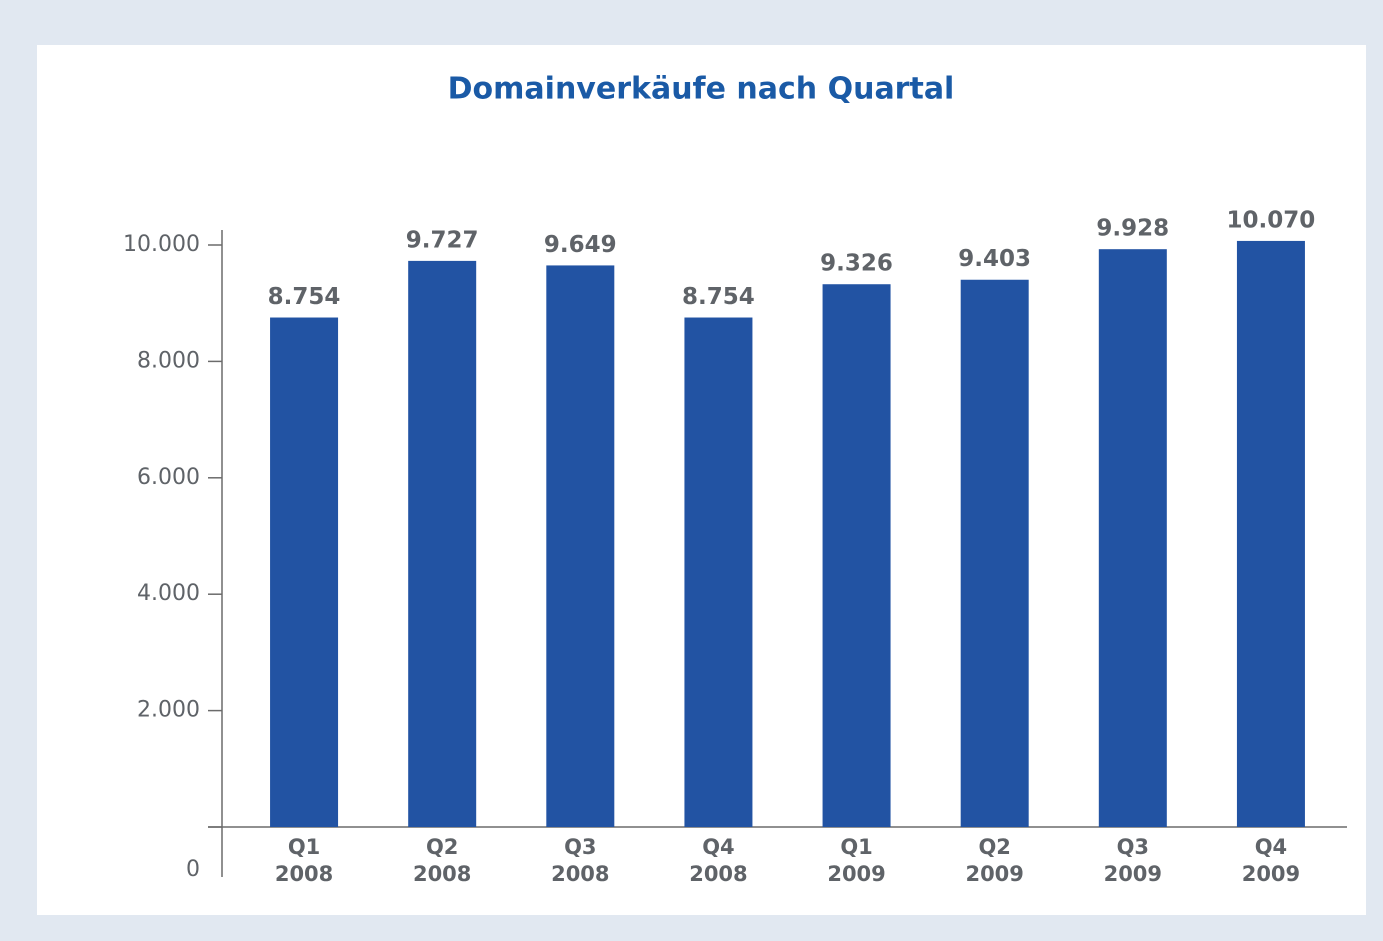 Image resolution: width=1383 pixels, height=941 pixels. Describe the element at coordinates (994, 259) in the screenshot. I see `value-label: 9.403` at that location.